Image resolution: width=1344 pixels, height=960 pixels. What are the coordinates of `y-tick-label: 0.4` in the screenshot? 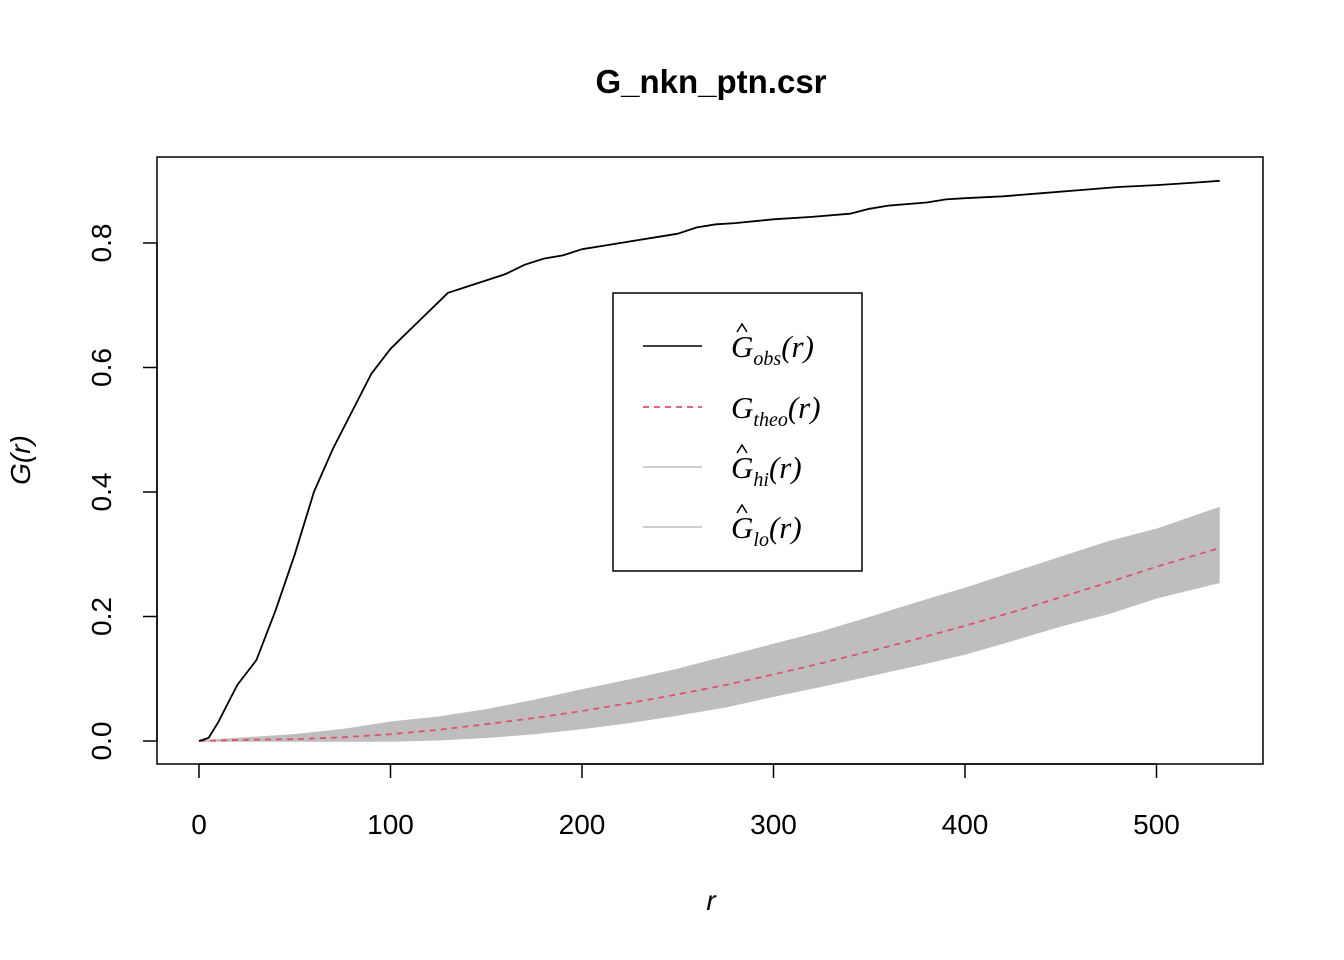 It's located at (101, 492).